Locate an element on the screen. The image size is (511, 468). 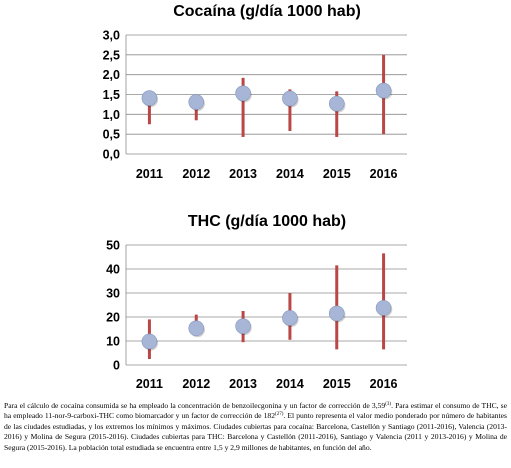
cocaine-x-tick-label: 2016 is located at coordinates (384, 174).